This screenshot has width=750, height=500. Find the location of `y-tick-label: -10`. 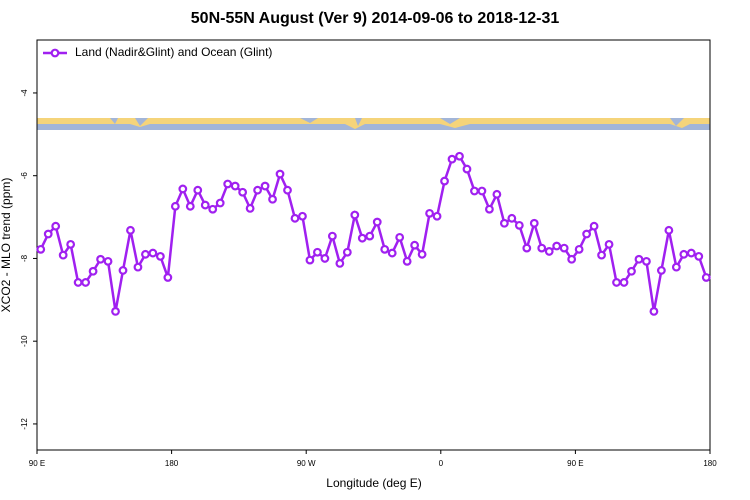

y-tick-label: -10 is located at coordinates (24, 341).